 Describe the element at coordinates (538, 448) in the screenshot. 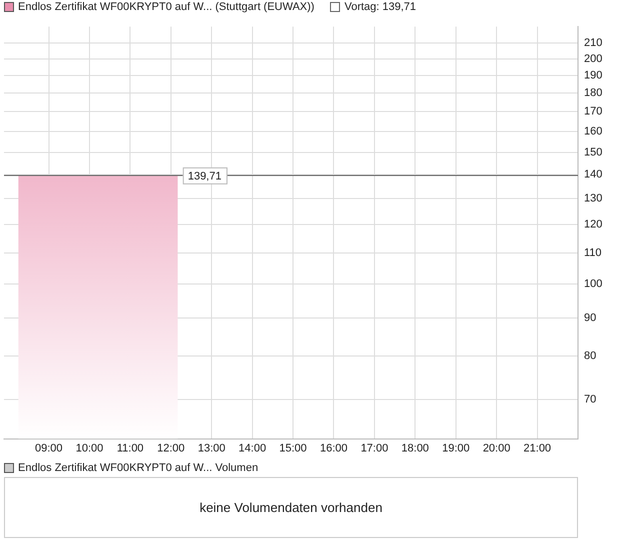

I see `x-tick-label: 21:00` at that location.